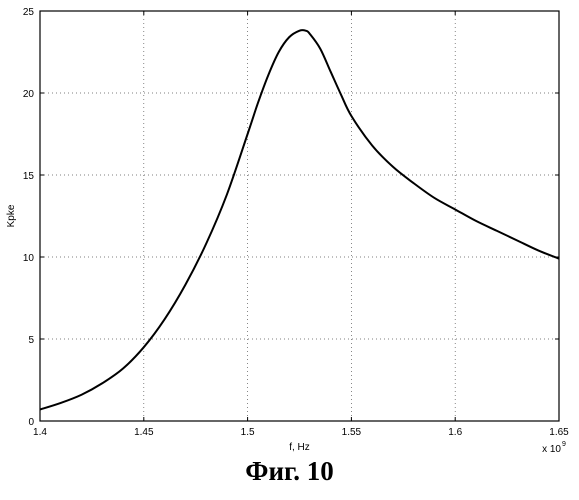 This screenshot has height=500, width=579. What do you see at coordinates (11, 215) in the screenshot?
I see `y-axis-label: Kpke` at bounding box center [11, 215].